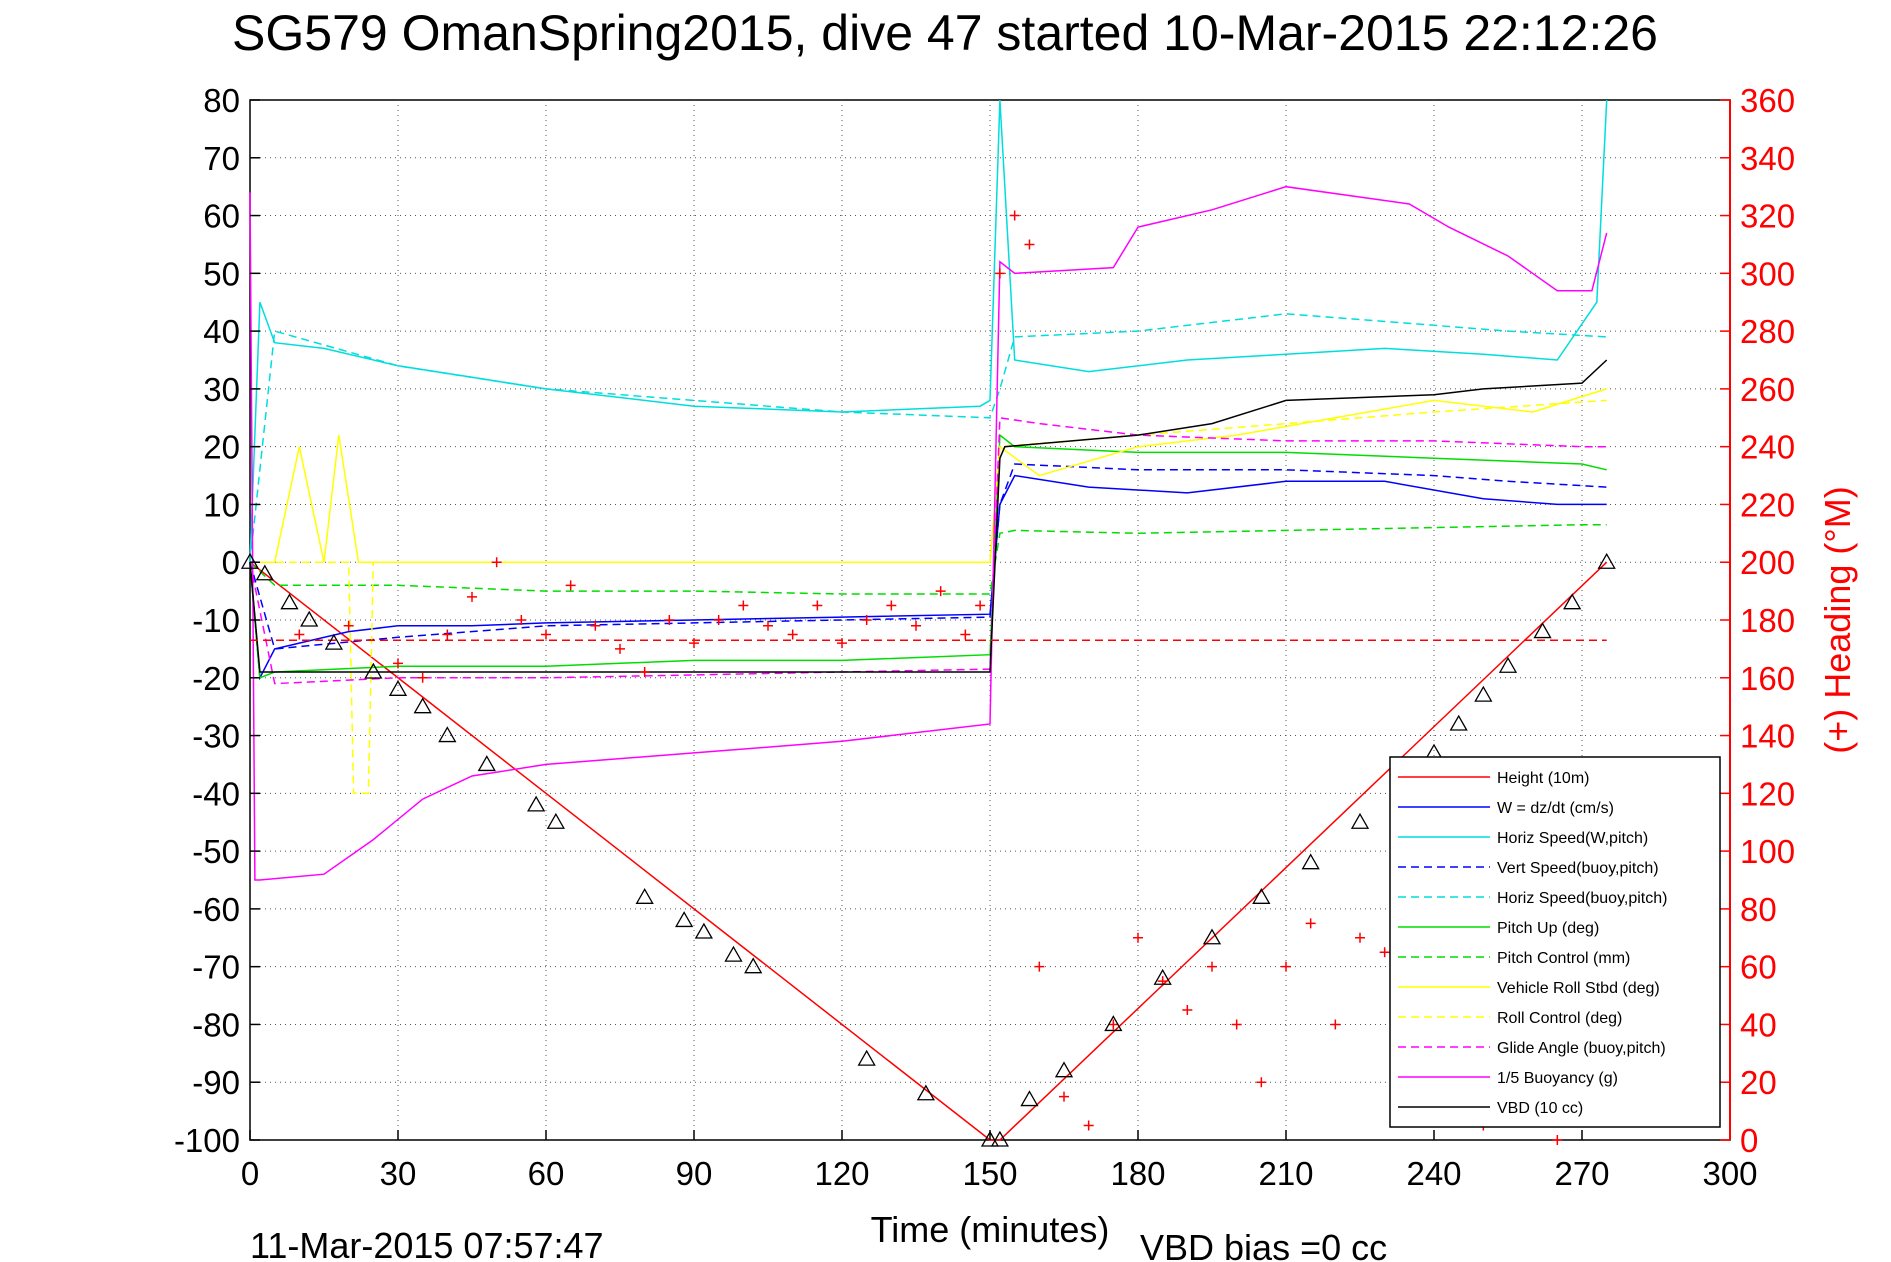 The image size is (1891, 1262). What do you see at coordinates (207, 1140) in the screenshot?
I see `y-tick-label: -100` at bounding box center [207, 1140].